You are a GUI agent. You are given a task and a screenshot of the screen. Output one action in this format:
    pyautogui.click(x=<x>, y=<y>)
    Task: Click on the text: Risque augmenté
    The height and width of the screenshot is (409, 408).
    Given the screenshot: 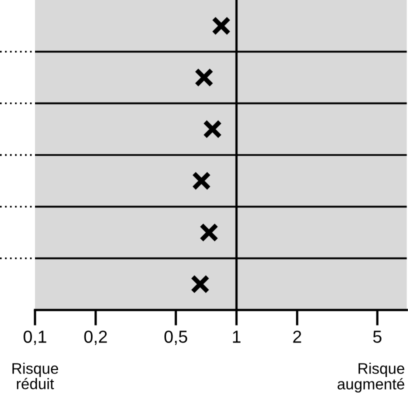 What is the action you would take?
    pyautogui.click(x=371, y=377)
    